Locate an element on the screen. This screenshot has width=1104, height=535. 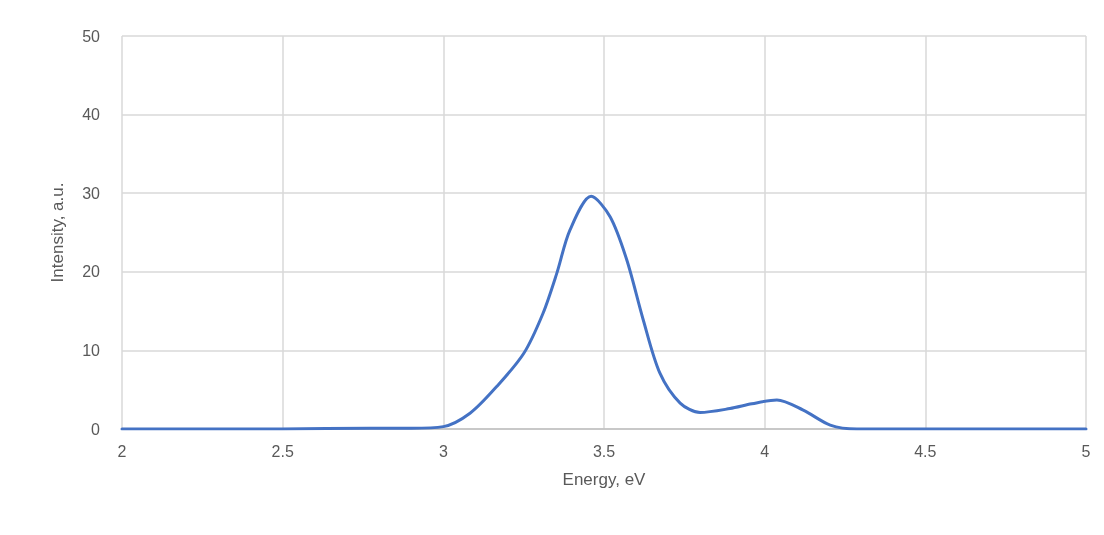
y-tick-label: 50 is located at coordinates (91, 36).